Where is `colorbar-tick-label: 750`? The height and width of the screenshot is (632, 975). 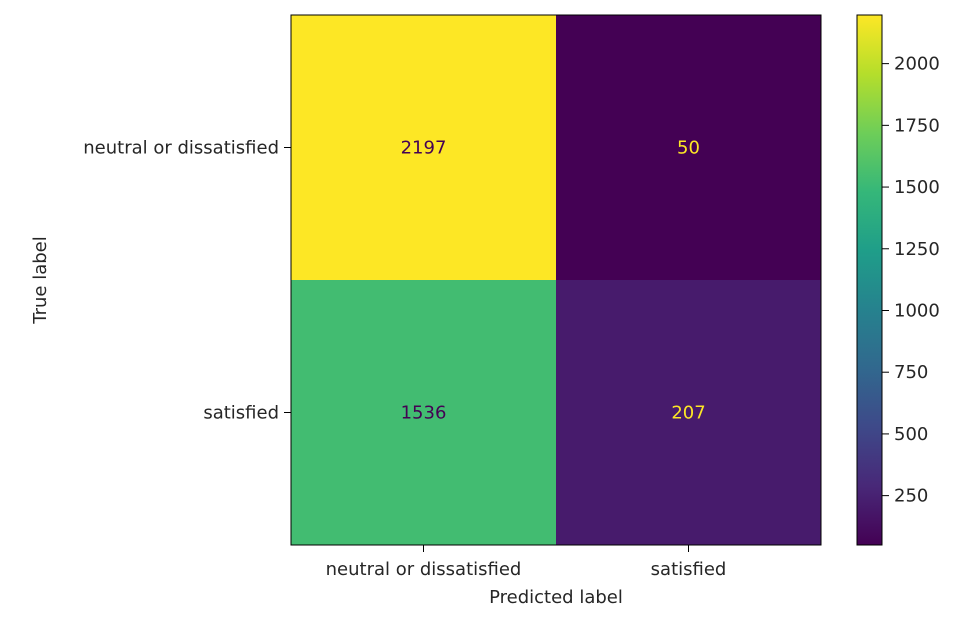 colorbar-tick-label: 750 is located at coordinates (911, 372).